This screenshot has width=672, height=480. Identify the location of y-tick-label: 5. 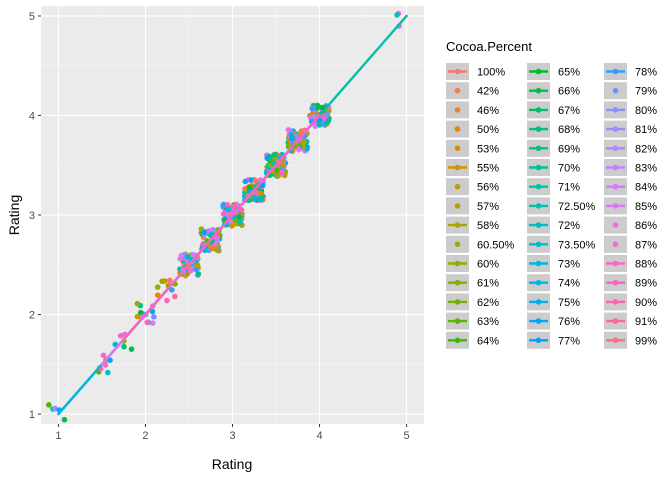
(32, 17).